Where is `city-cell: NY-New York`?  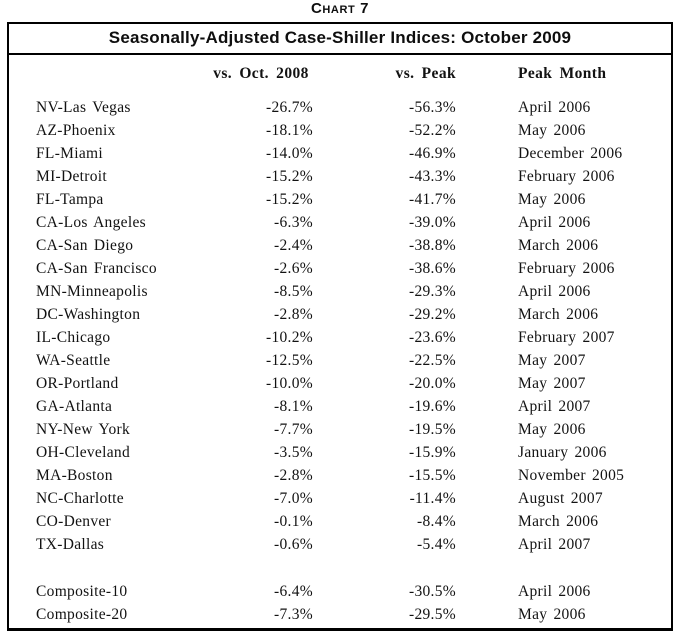 city-cell: NY-New York is located at coordinates (83, 429).